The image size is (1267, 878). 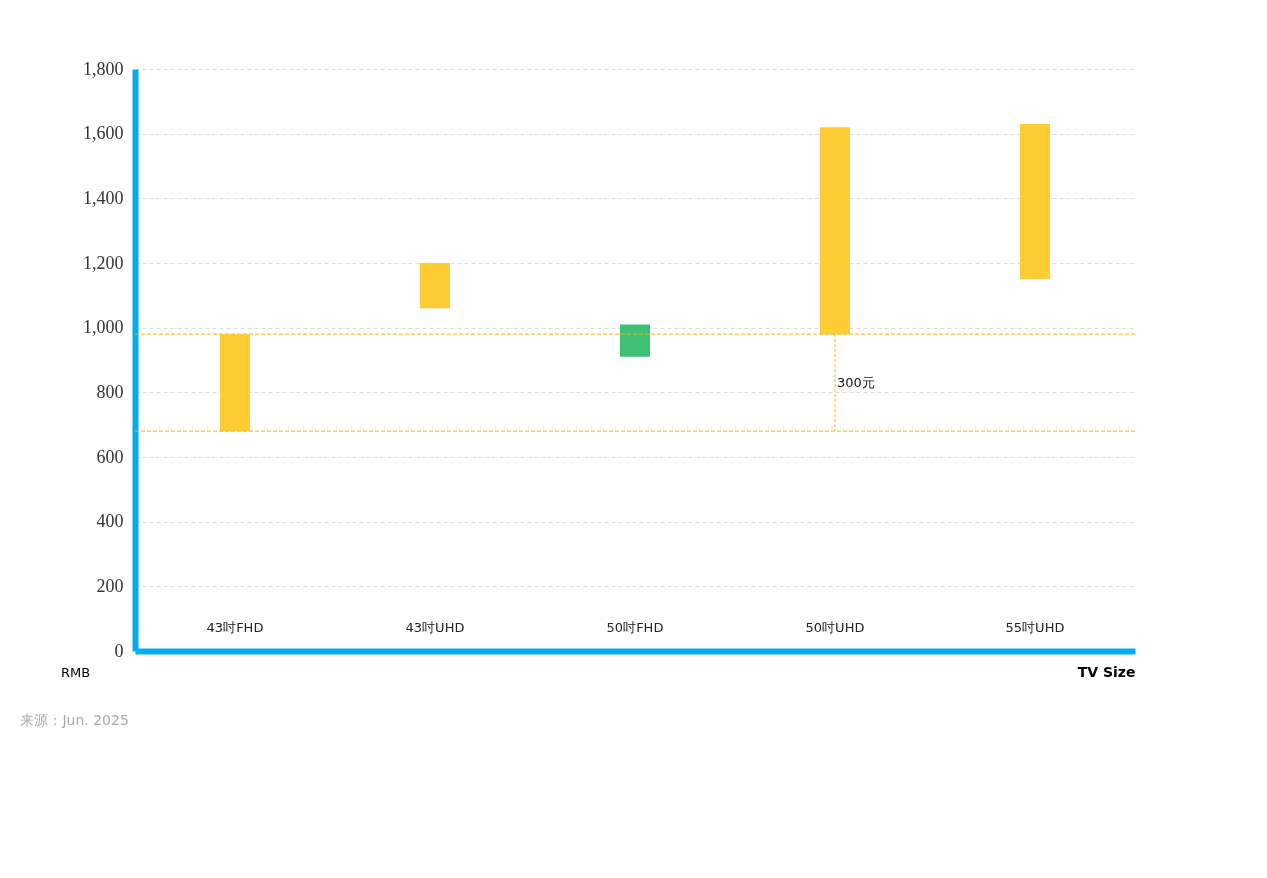 I want to click on y-tick-label: 1,800, so click(x=103, y=68).